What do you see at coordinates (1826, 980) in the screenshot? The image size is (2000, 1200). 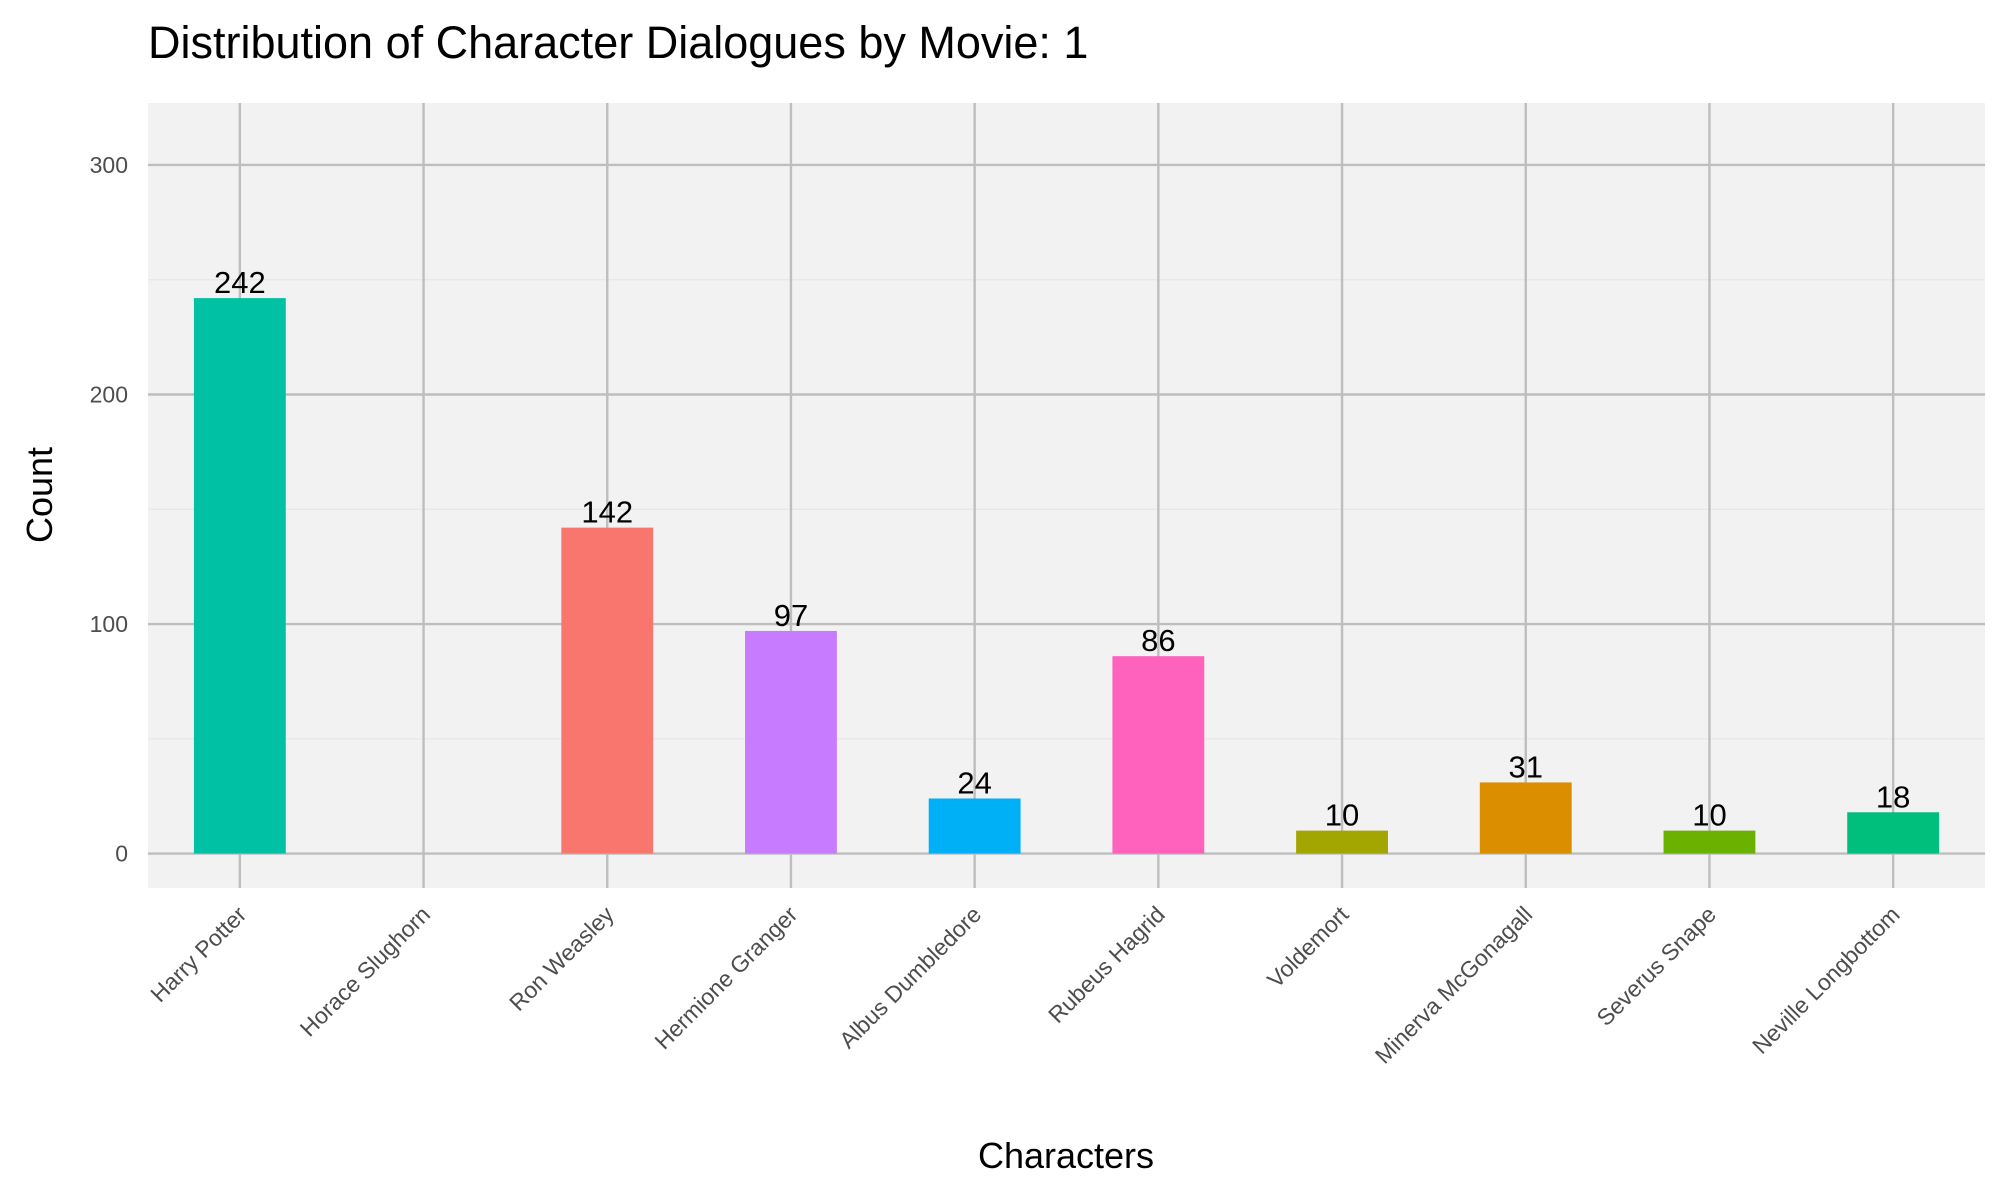 I see `x-tick-label: Neville Longbottom` at bounding box center [1826, 980].